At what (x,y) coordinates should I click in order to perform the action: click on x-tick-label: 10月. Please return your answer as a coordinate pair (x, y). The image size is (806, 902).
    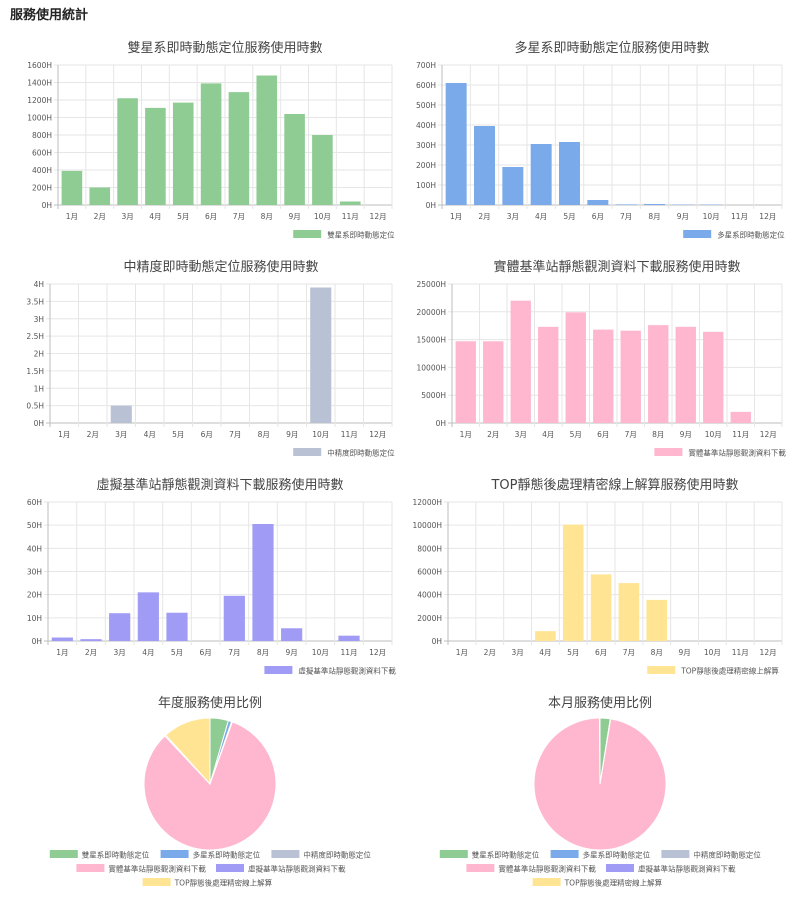
    Looking at the image, I should click on (711, 216).